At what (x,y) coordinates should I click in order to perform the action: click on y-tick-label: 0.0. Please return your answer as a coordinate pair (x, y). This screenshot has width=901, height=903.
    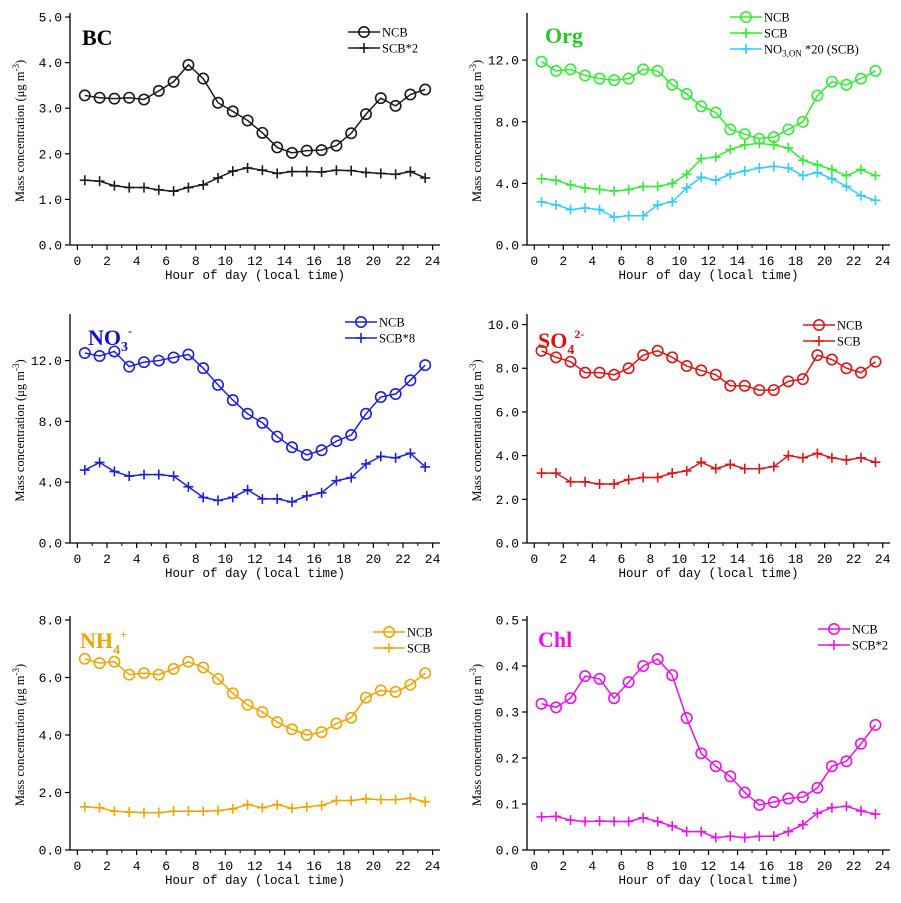
    Looking at the image, I should click on (50, 246).